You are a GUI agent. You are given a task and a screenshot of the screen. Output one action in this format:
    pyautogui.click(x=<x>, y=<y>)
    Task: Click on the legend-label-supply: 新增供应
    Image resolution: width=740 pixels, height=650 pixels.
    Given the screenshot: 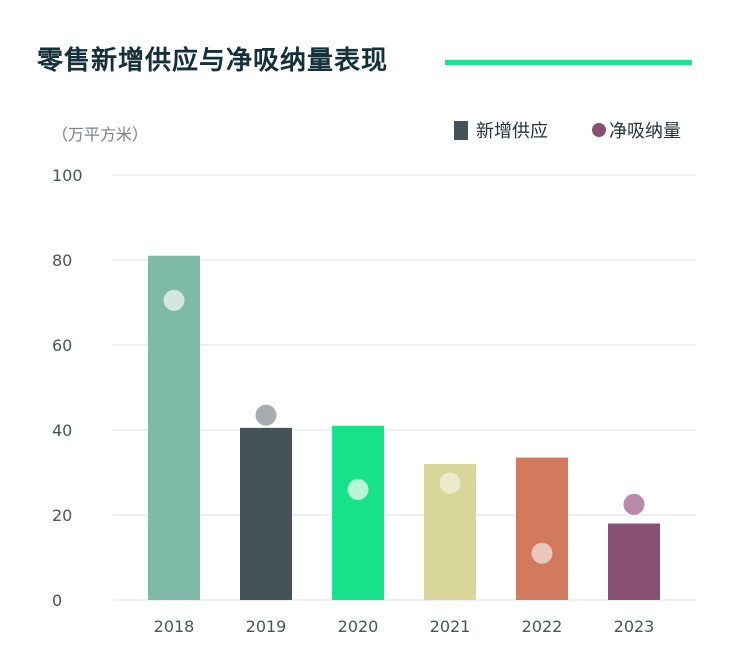 What is the action you would take?
    pyautogui.click(x=512, y=131)
    